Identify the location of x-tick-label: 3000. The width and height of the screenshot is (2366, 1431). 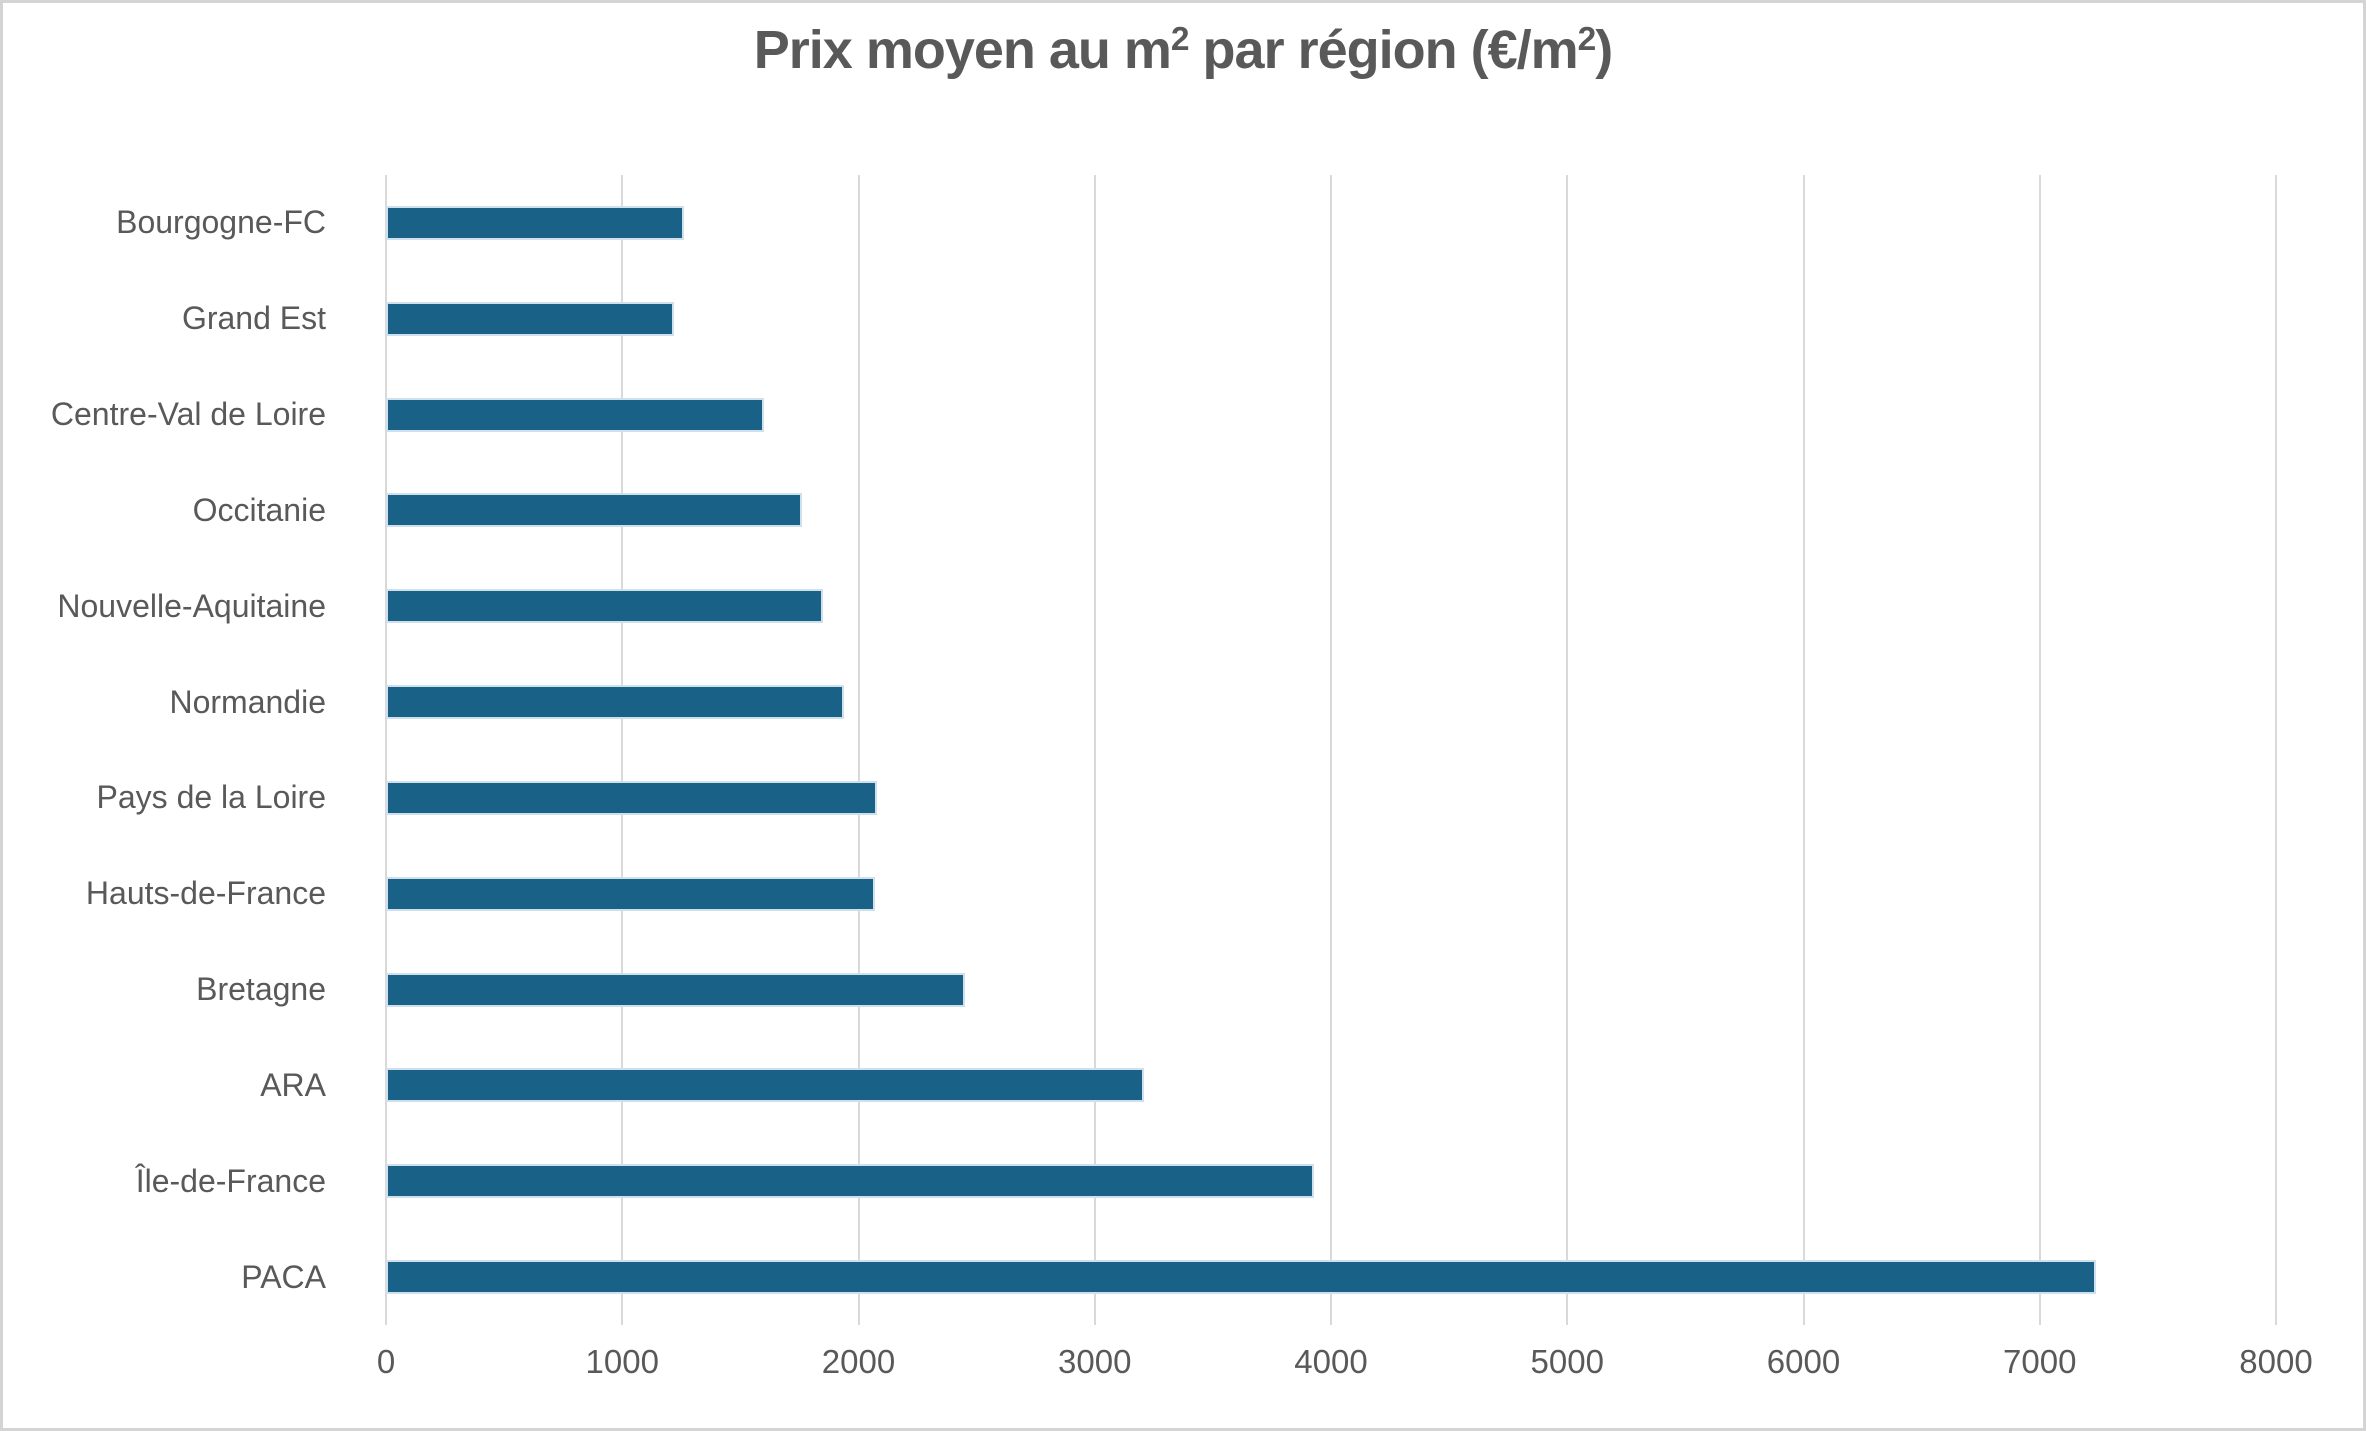
(1095, 1361).